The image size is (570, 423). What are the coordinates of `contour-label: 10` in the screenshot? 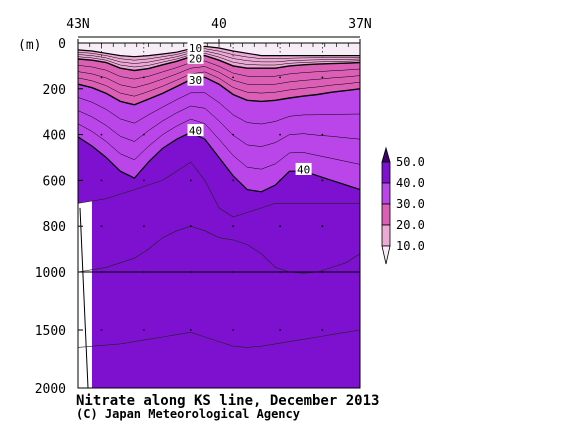 It's located at (195, 48).